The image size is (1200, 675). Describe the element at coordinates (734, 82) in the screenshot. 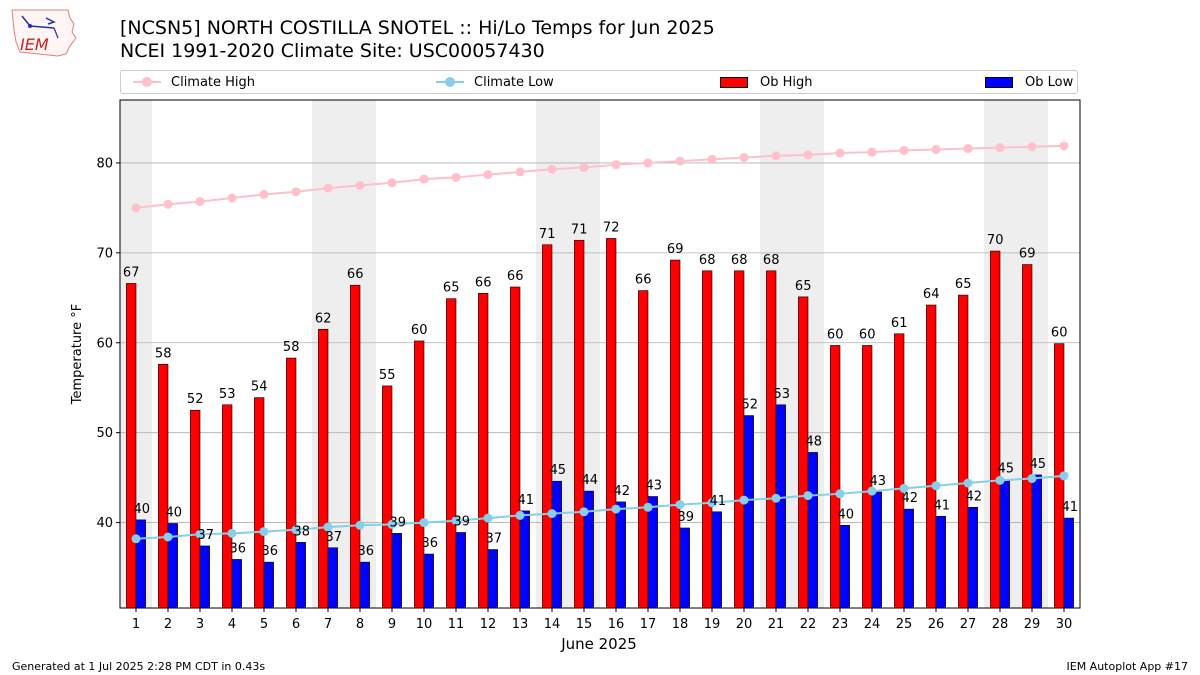

I see `legend-ob-high-swatch` at that location.